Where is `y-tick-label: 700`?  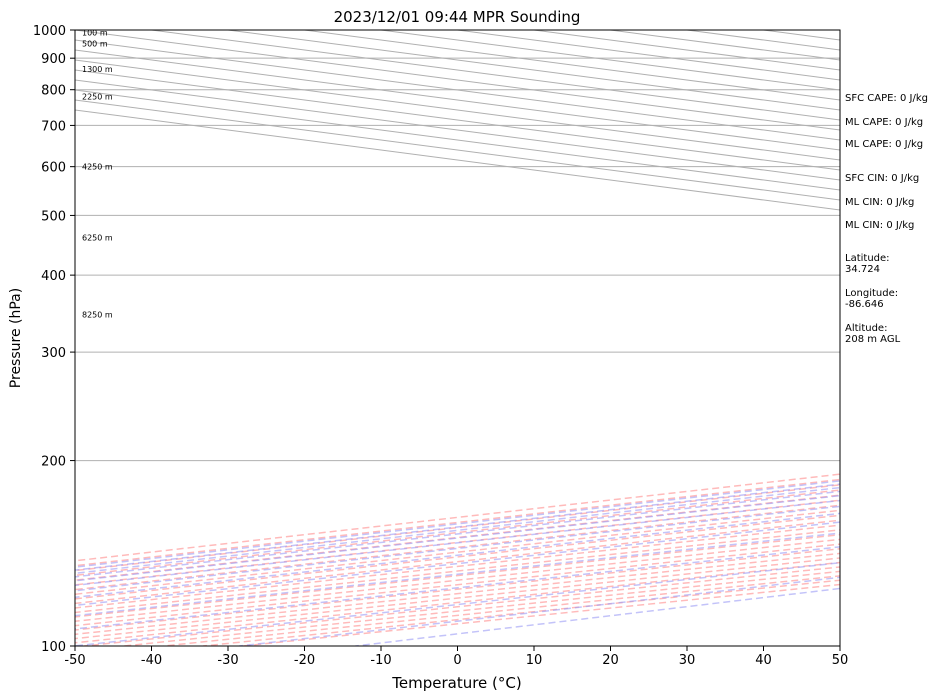
y-tick-label: 700 is located at coordinates (53, 126).